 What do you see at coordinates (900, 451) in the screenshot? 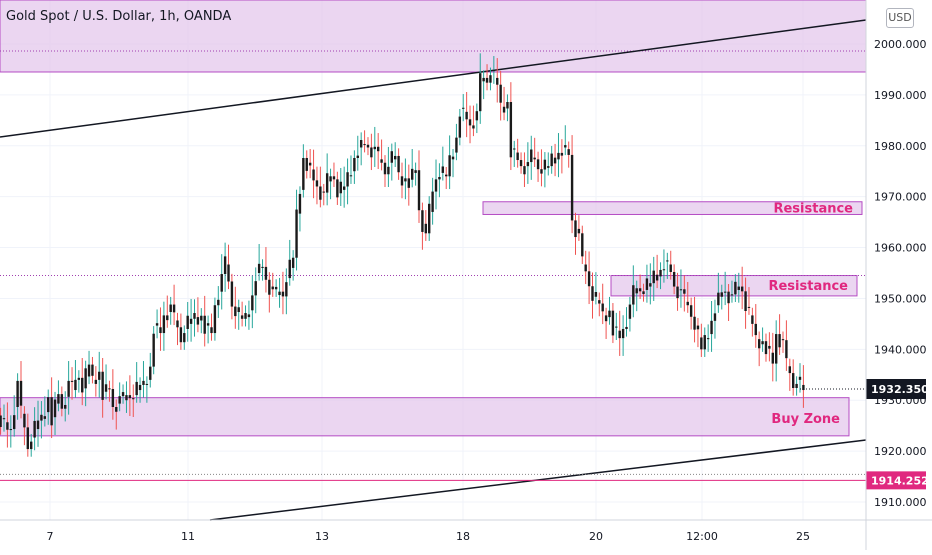
I see `y-tick-label: 1920.000` at bounding box center [900, 451].